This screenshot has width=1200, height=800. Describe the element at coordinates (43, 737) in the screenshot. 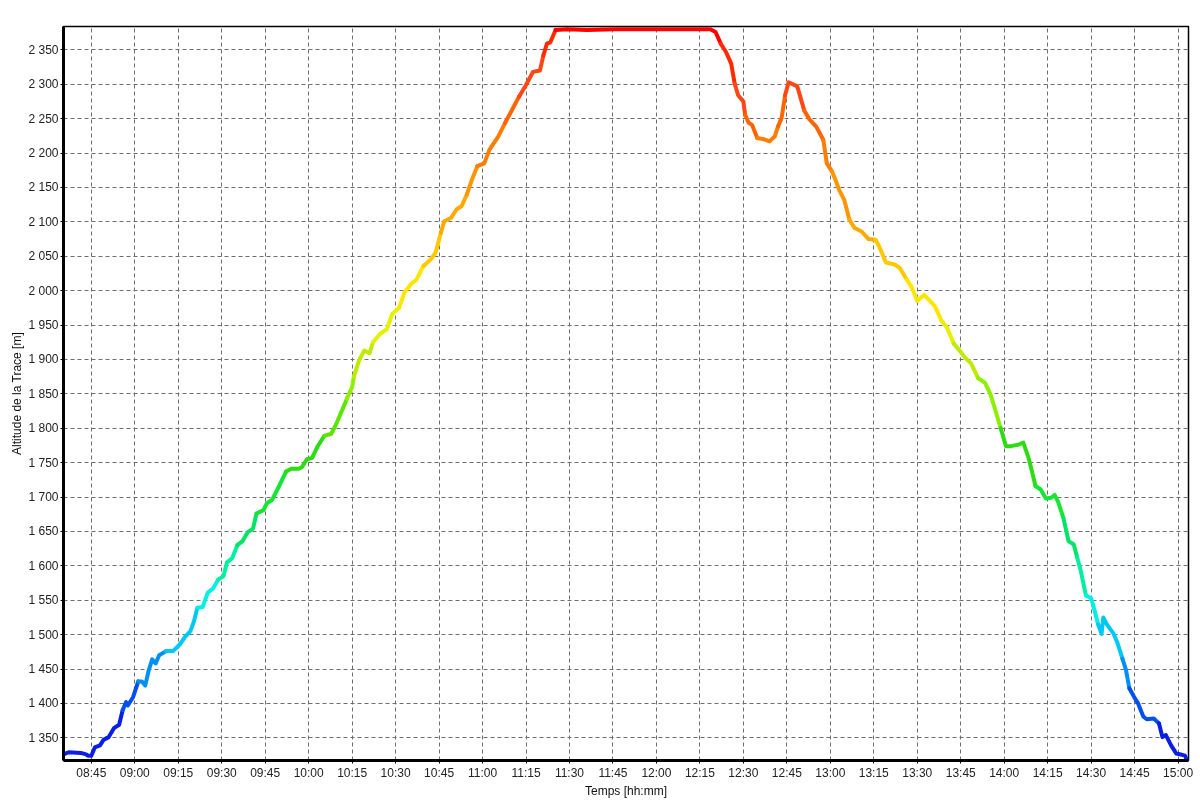

I see `y-tick-label: 1 350` at that location.